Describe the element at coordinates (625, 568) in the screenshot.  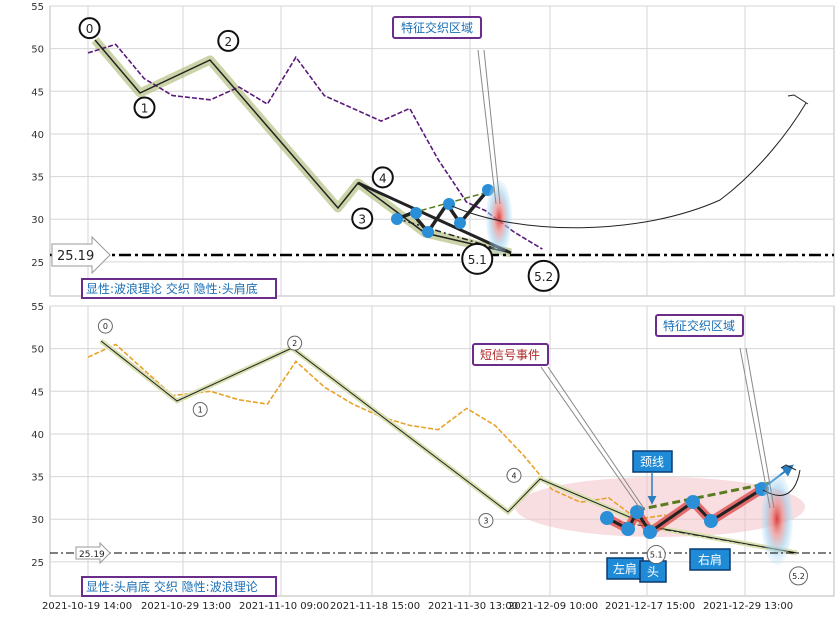
I see `left-shoulder-text: 左肩` at that location.